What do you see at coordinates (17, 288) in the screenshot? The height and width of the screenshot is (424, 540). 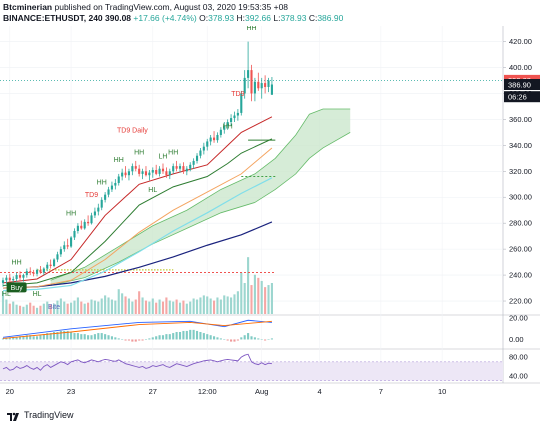 I see `buy-signal-label: Buy` at bounding box center [17, 288].